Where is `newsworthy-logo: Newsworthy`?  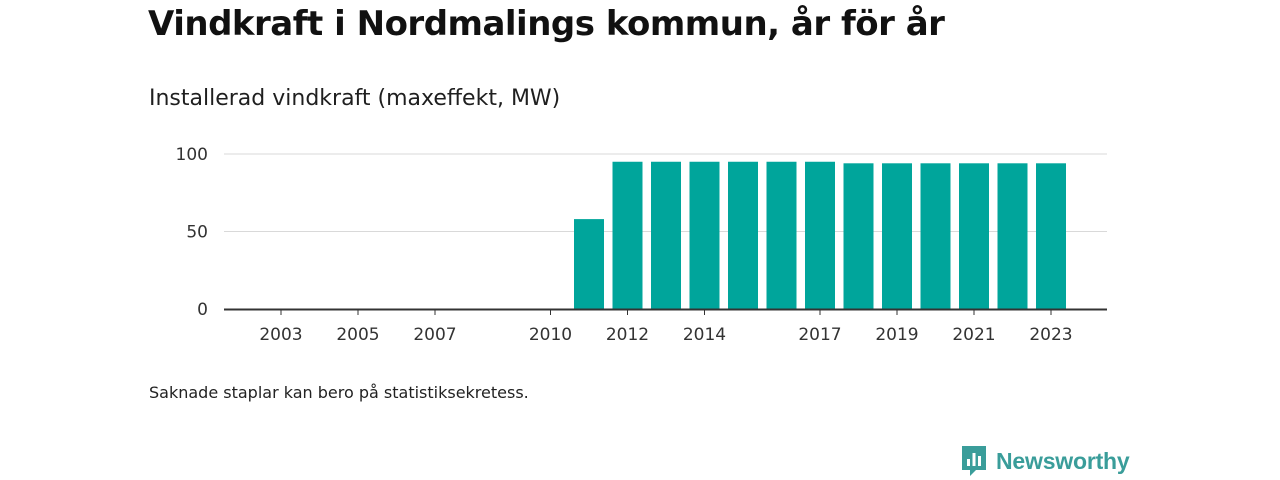
newsworthy-logo: Newsworthy is located at coordinates (1045, 461).